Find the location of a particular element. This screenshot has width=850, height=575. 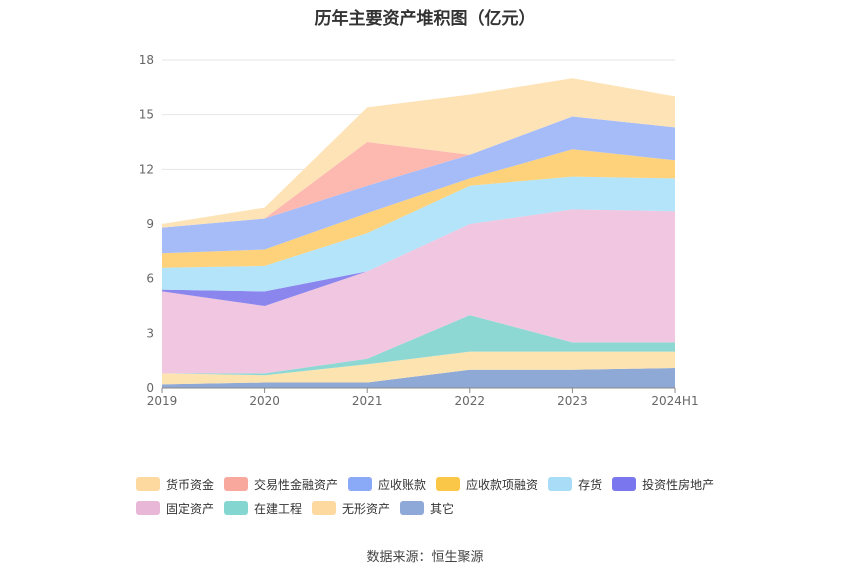

legend-item: 投资性房地产 is located at coordinates (663, 484).